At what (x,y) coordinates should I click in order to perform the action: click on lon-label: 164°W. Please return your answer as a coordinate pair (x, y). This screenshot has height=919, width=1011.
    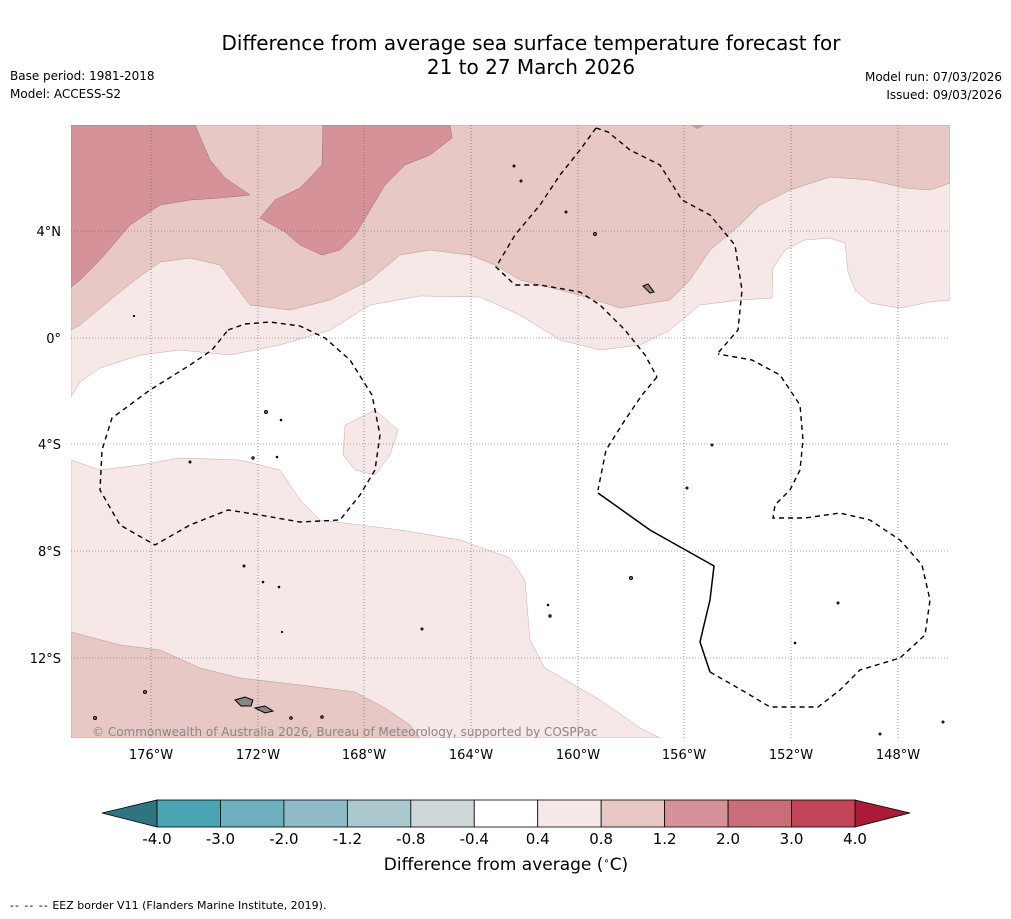
    Looking at the image, I should click on (471, 755).